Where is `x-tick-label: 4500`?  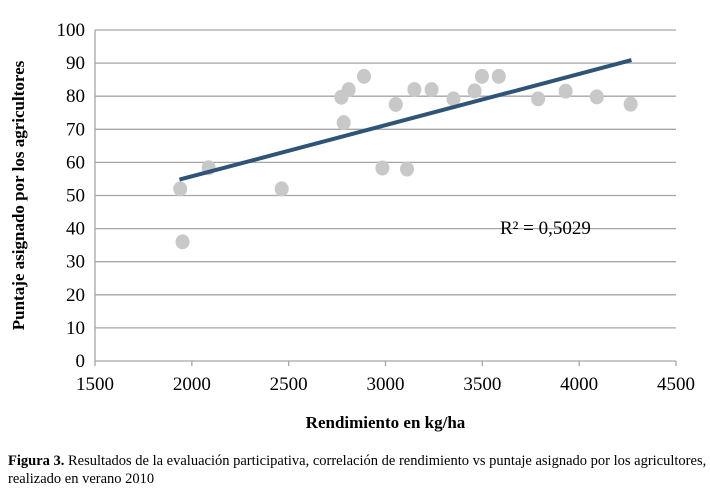
x-tick-label: 4500 is located at coordinates (676, 384).